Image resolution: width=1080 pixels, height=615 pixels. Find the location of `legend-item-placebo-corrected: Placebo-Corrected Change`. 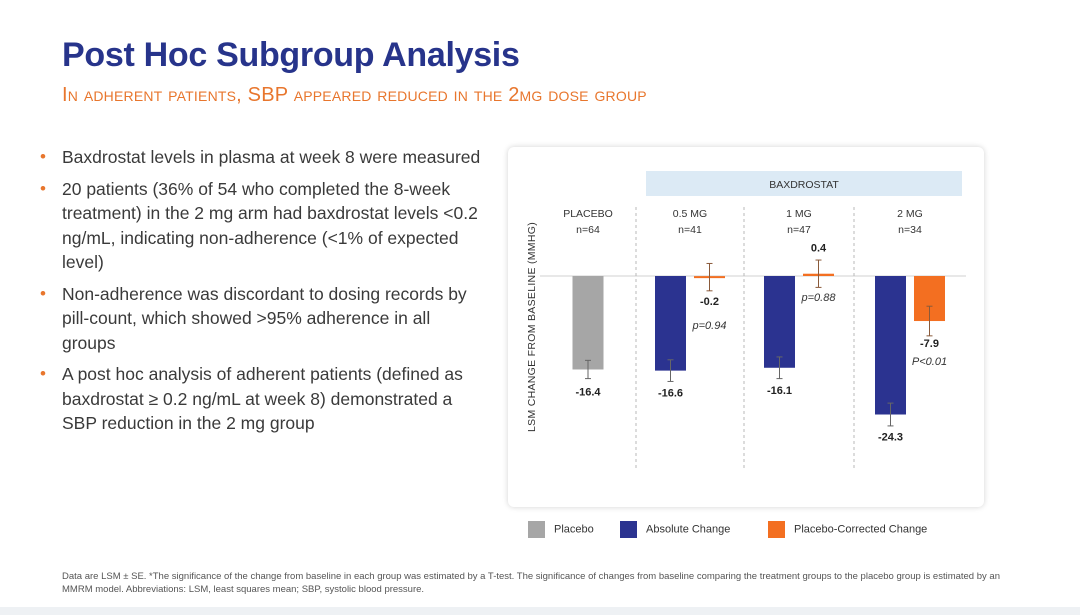

legend-item-placebo-corrected: Placebo-Corrected Change is located at coordinates (847, 529).